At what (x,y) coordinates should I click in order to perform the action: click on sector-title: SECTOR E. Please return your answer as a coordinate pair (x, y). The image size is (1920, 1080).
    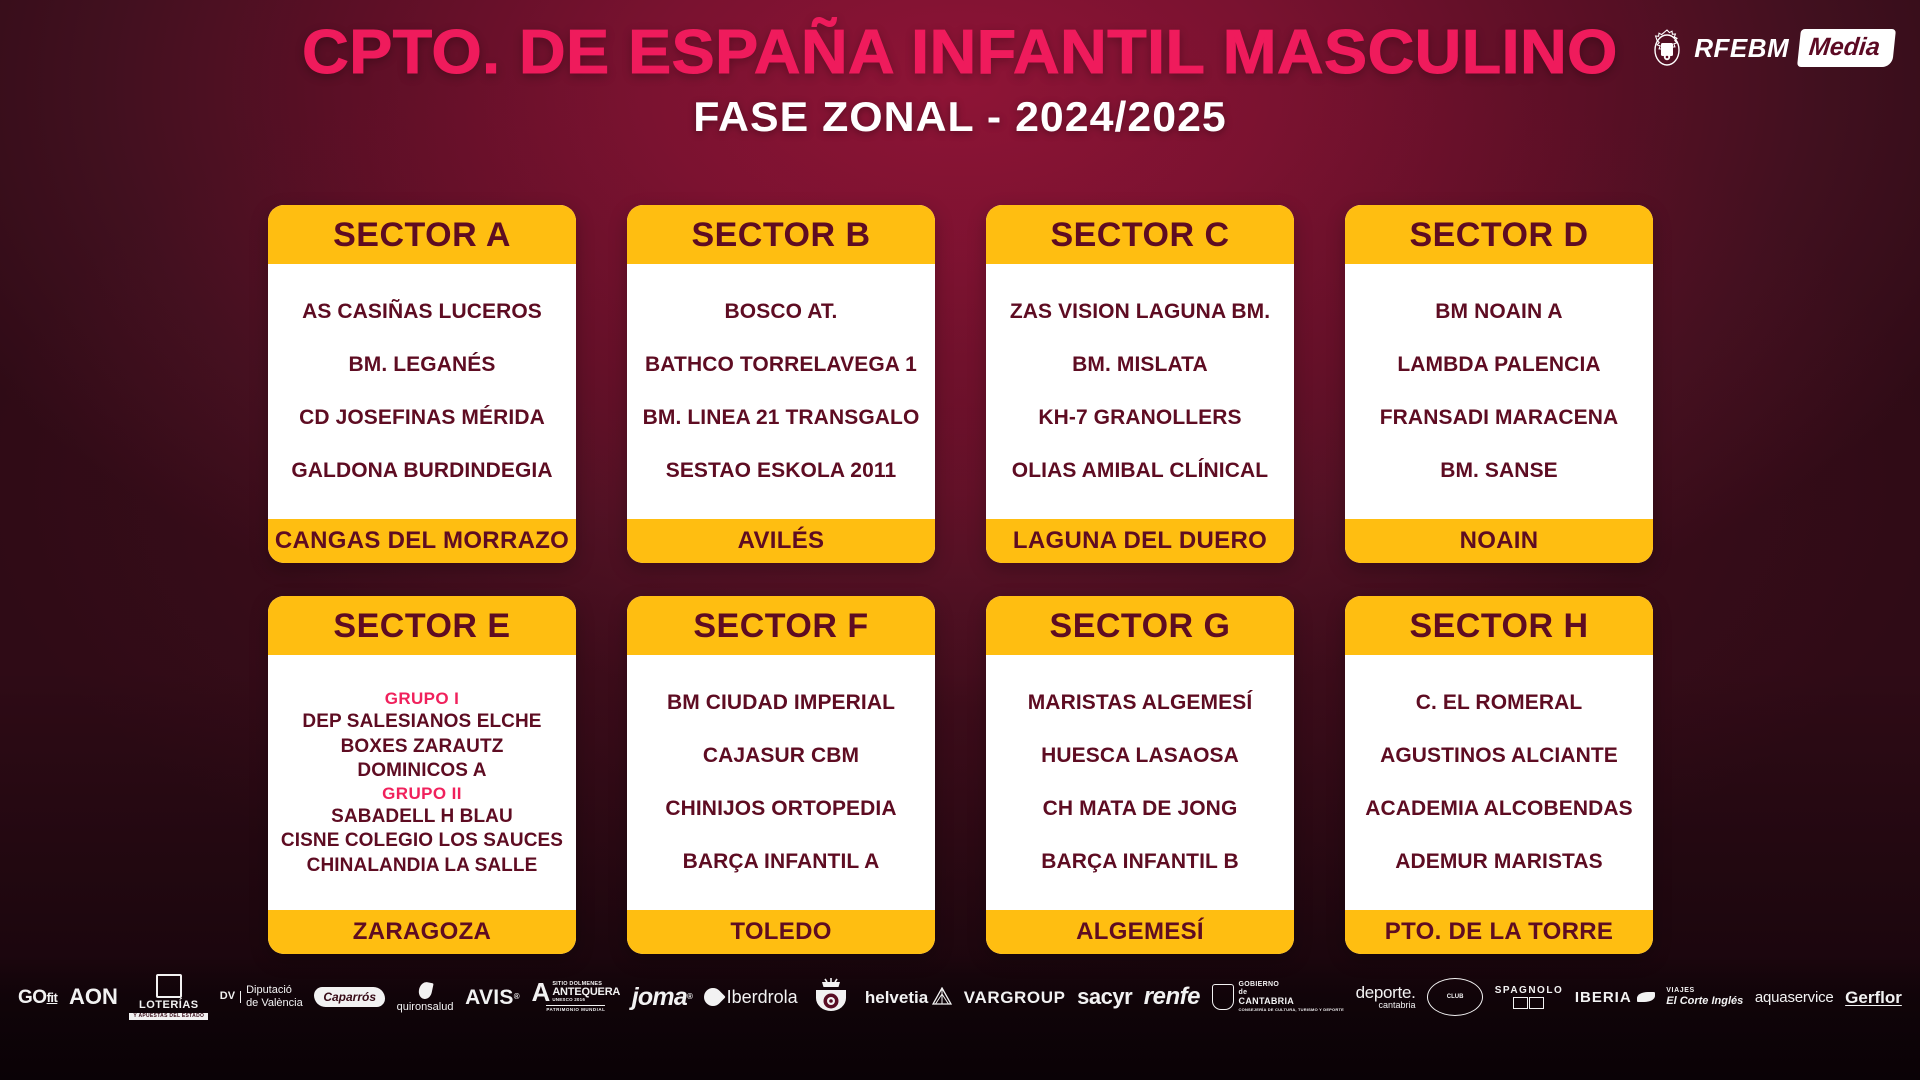
    Looking at the image, I should click on (422, 625).